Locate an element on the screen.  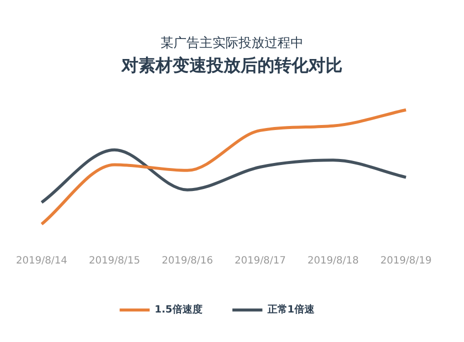
chart-title: 对素材变速投放后的转化对比 is located at coordinates (232, 66).